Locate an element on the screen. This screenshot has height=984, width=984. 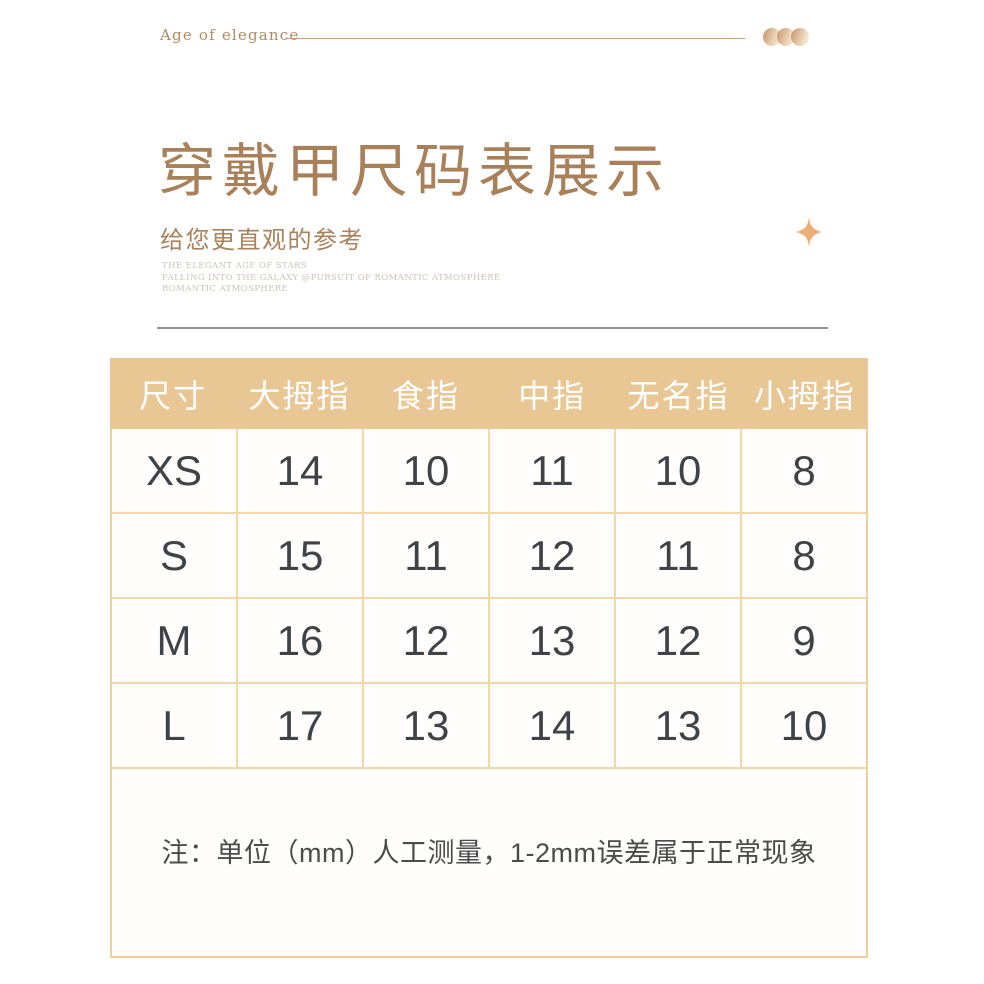
value-cell: 9 is located at coordinates (803, 640).